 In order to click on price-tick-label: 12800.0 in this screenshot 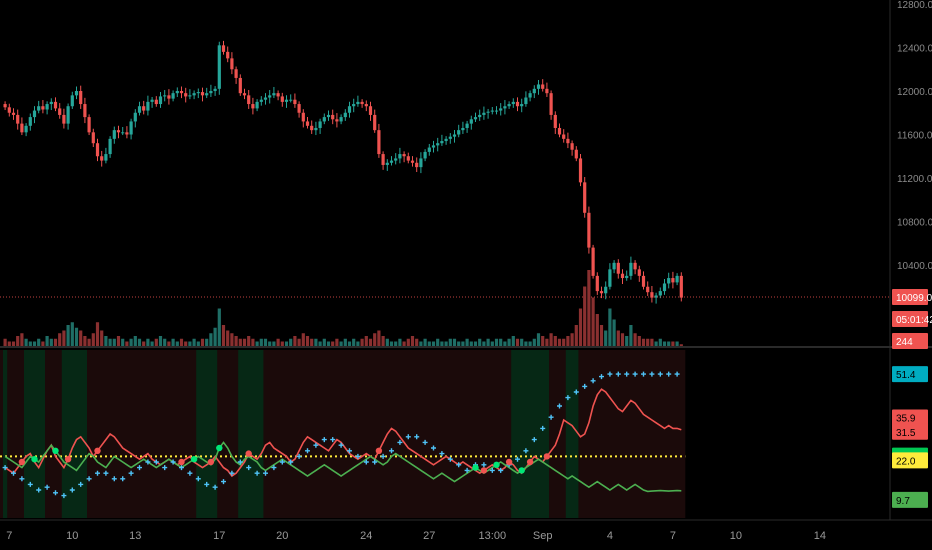, I will do `click(914, 5)`.